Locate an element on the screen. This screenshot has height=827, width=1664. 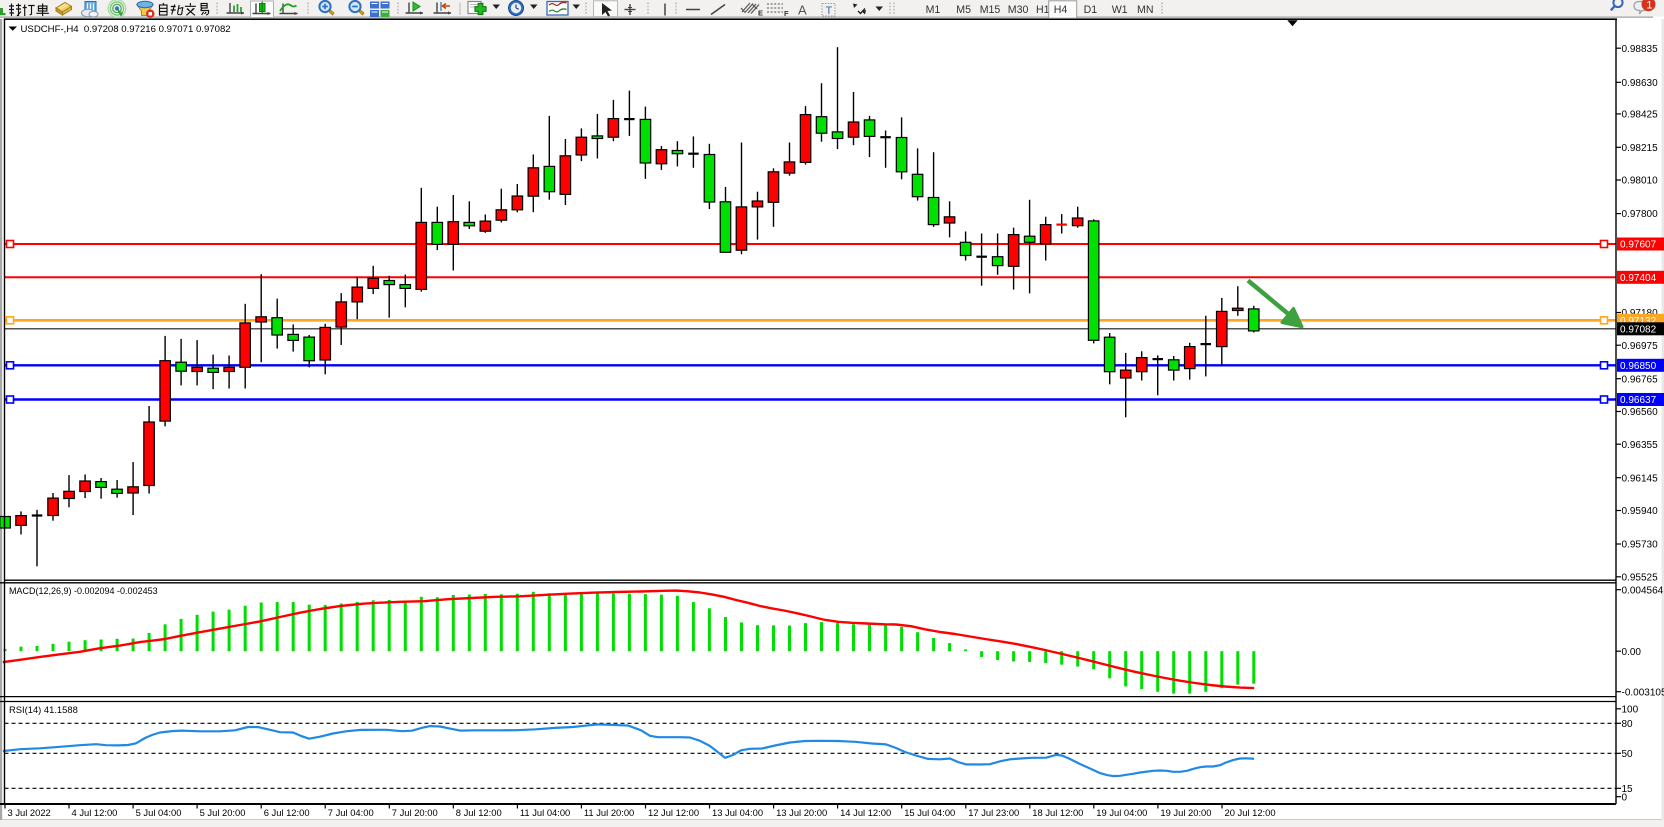
svg-text: 0.98010 is located at coordinates (1640, 181).